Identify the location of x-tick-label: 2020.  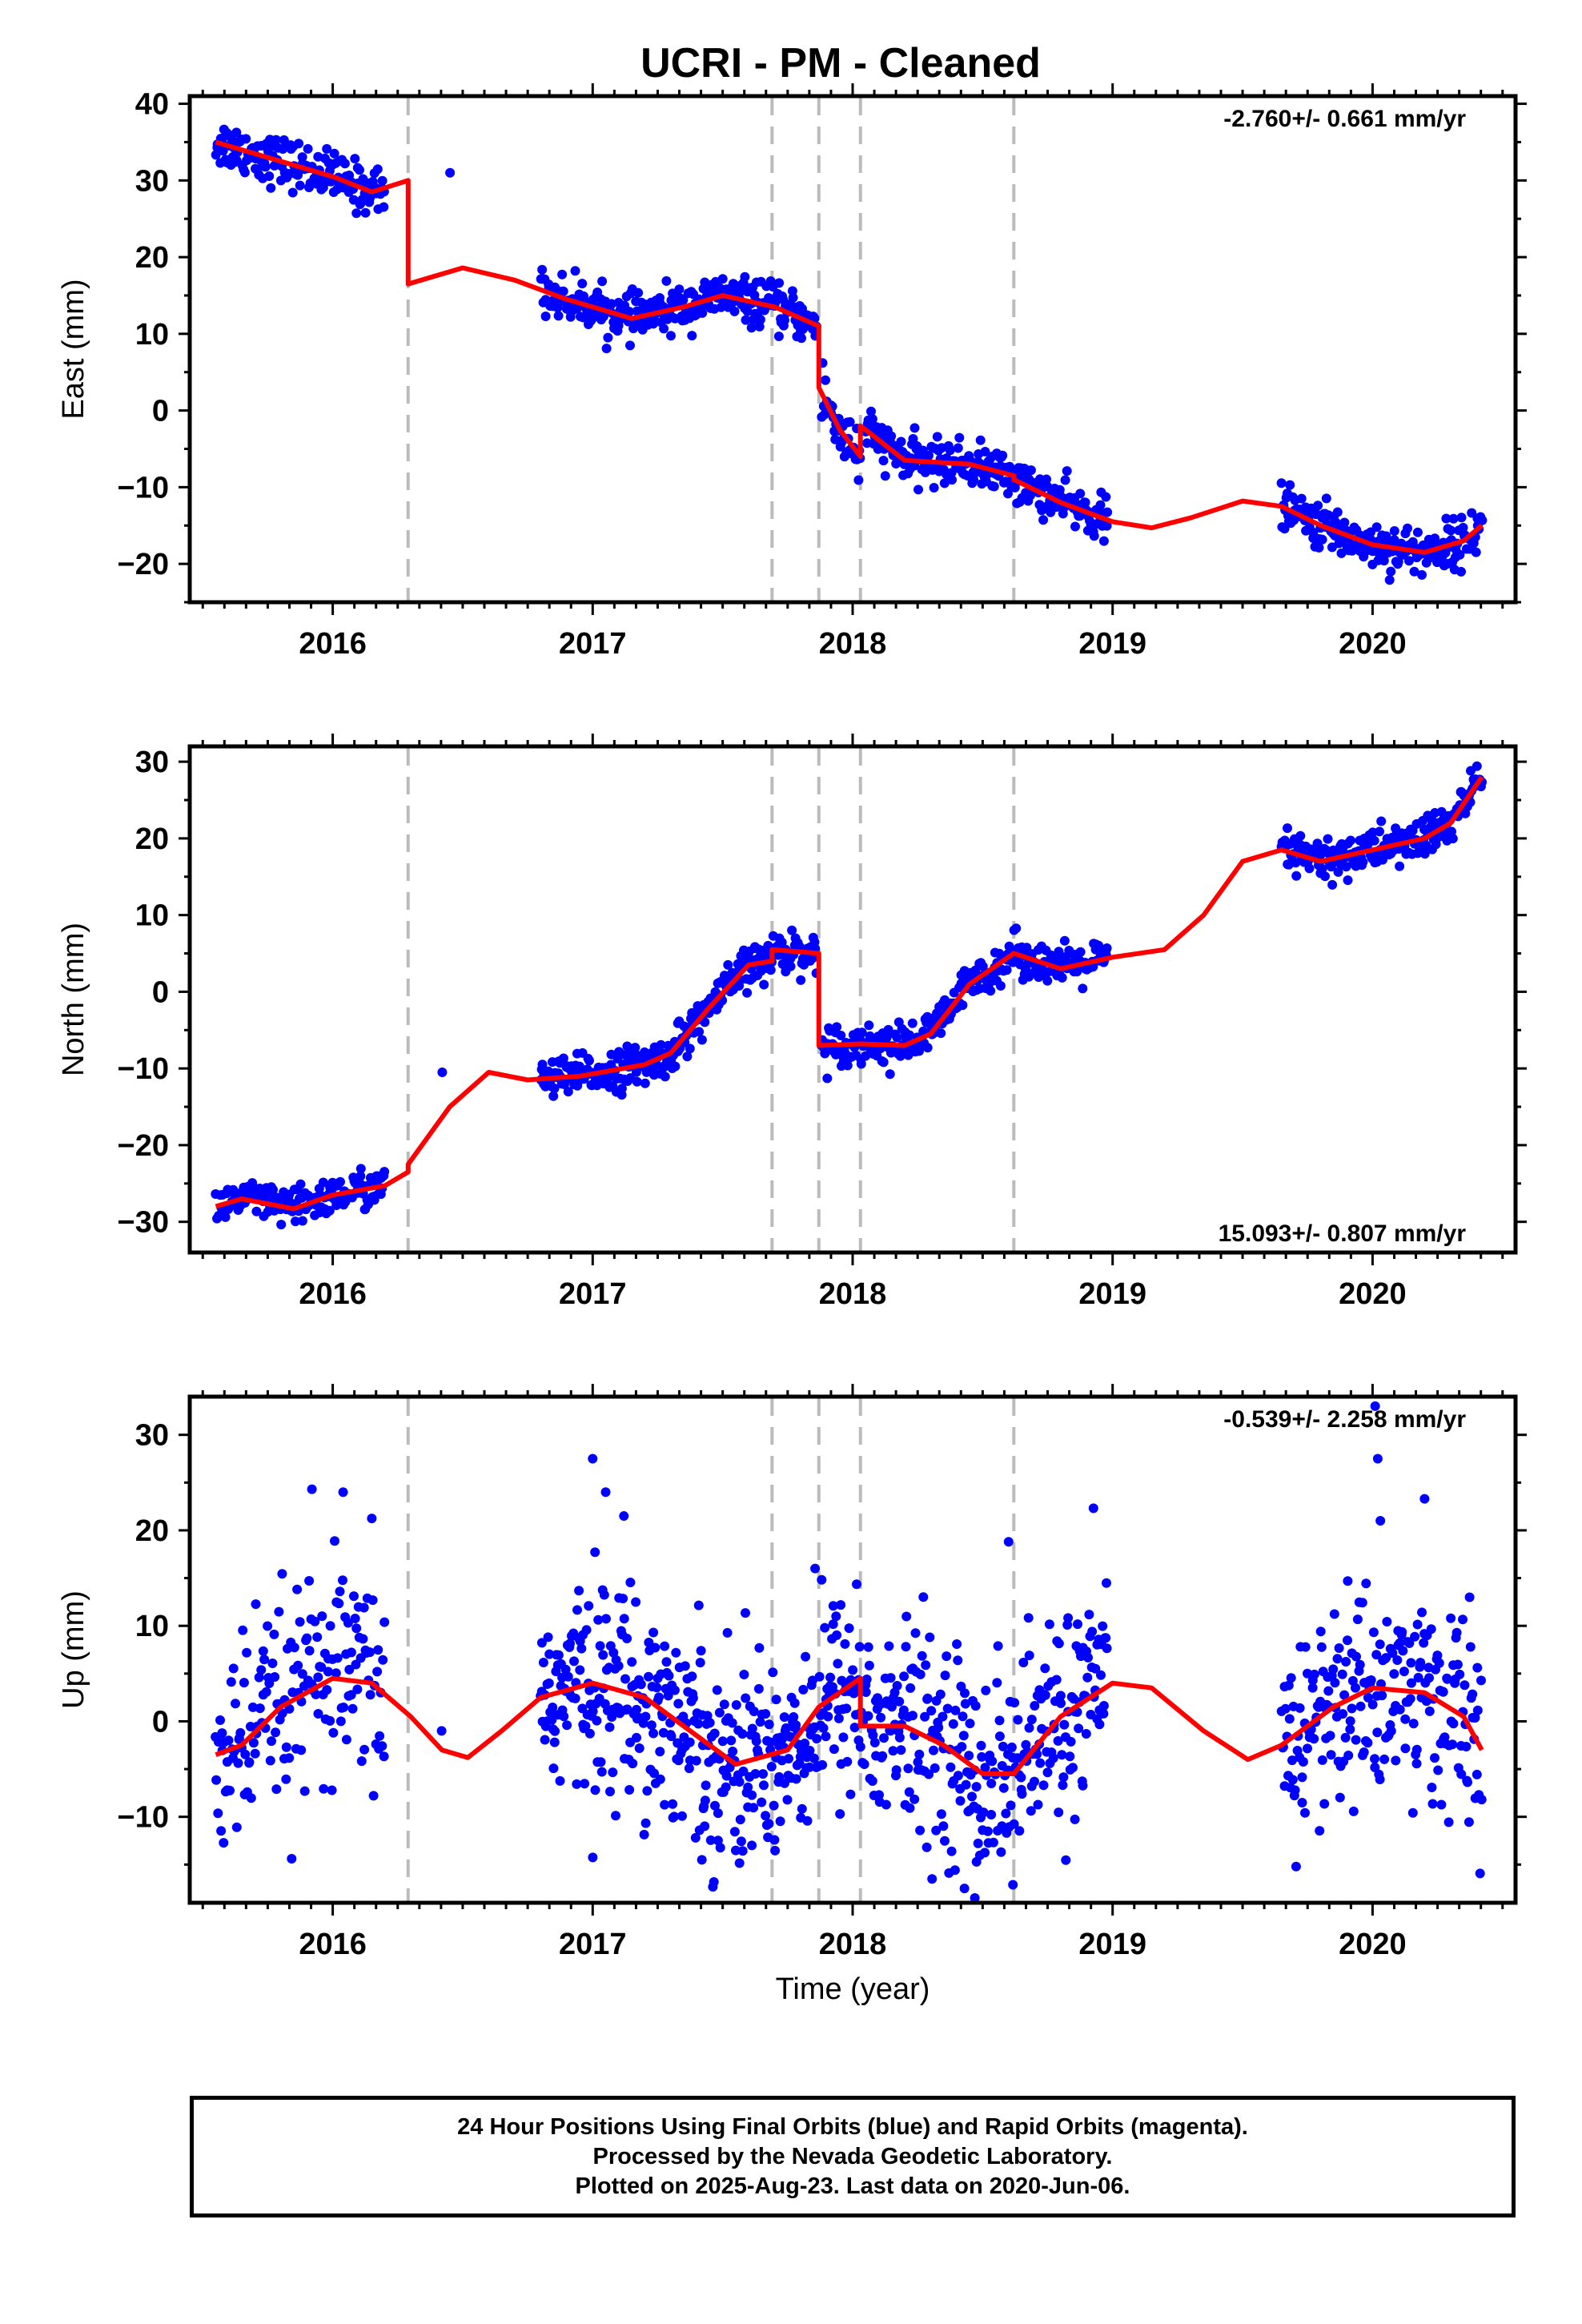
(1373, 1294).